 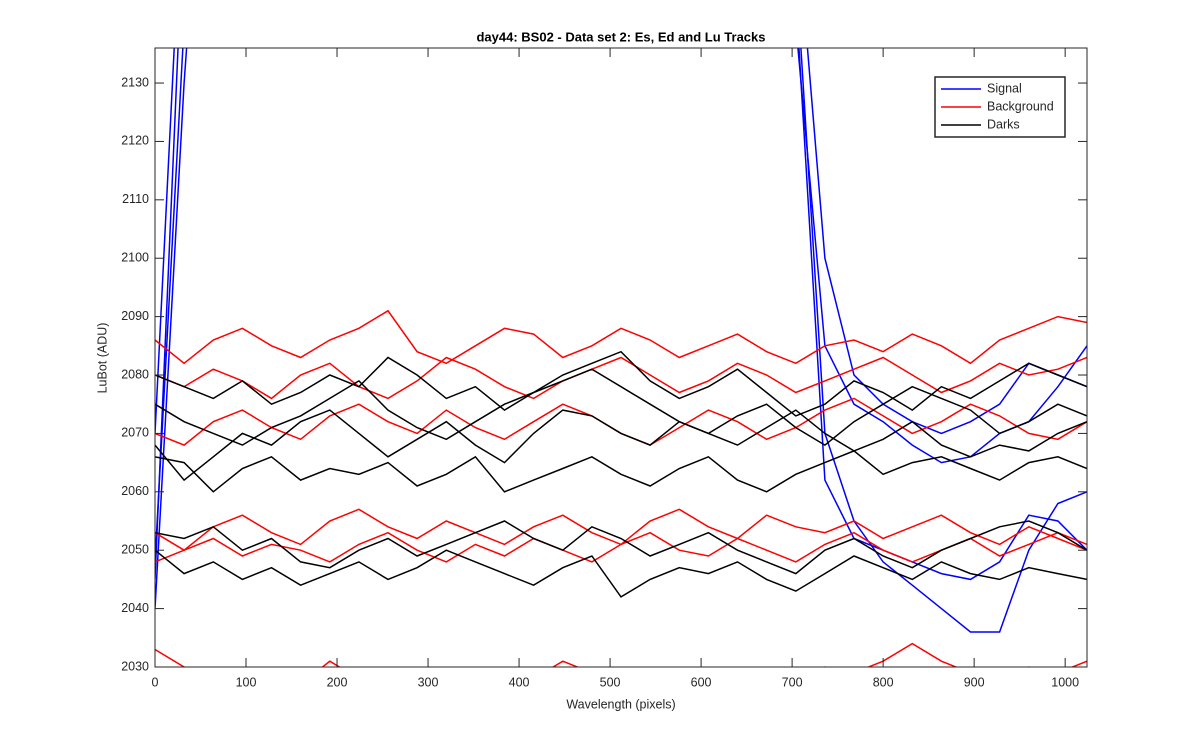 What do you see at coordinates (883, 682) in the screenshot?
I see `x-tick-label: 800` at bounding box center [883, 682].